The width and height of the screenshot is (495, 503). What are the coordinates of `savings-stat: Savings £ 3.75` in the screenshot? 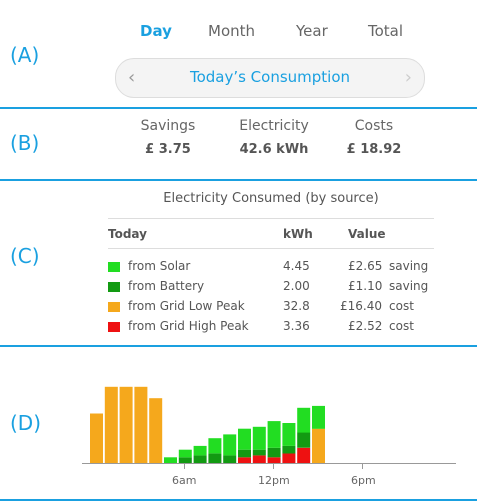 It's located at (168, 137).